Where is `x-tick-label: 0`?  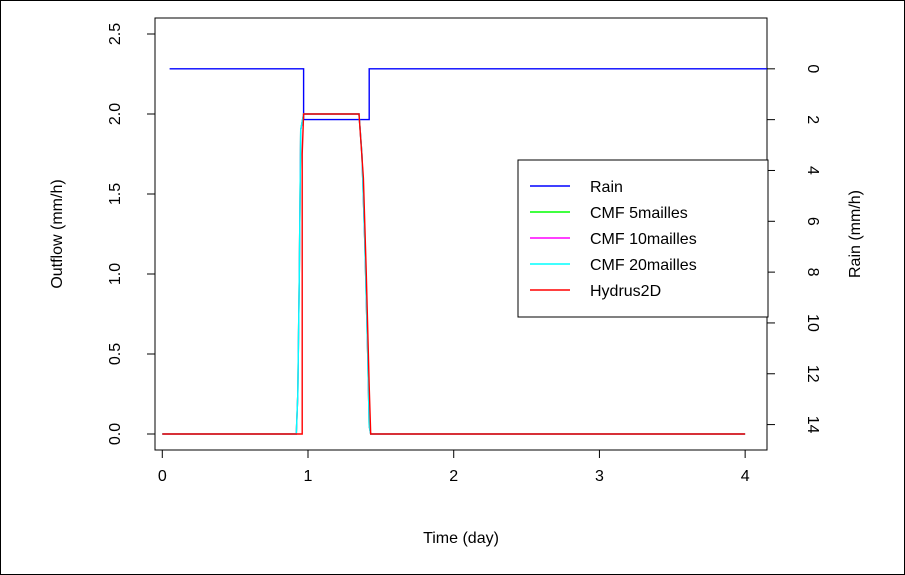
x-tick-label: 0 is located at coordinates (162, 476).